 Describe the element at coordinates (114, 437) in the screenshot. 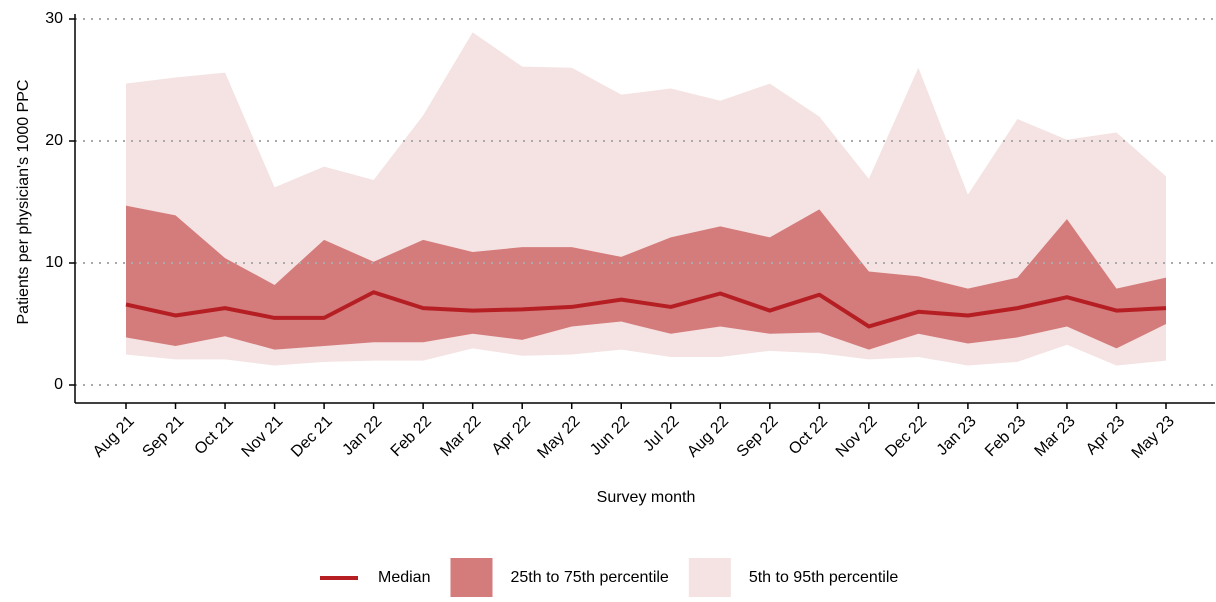

I see `x-tick-label: Aug 21` at that location.